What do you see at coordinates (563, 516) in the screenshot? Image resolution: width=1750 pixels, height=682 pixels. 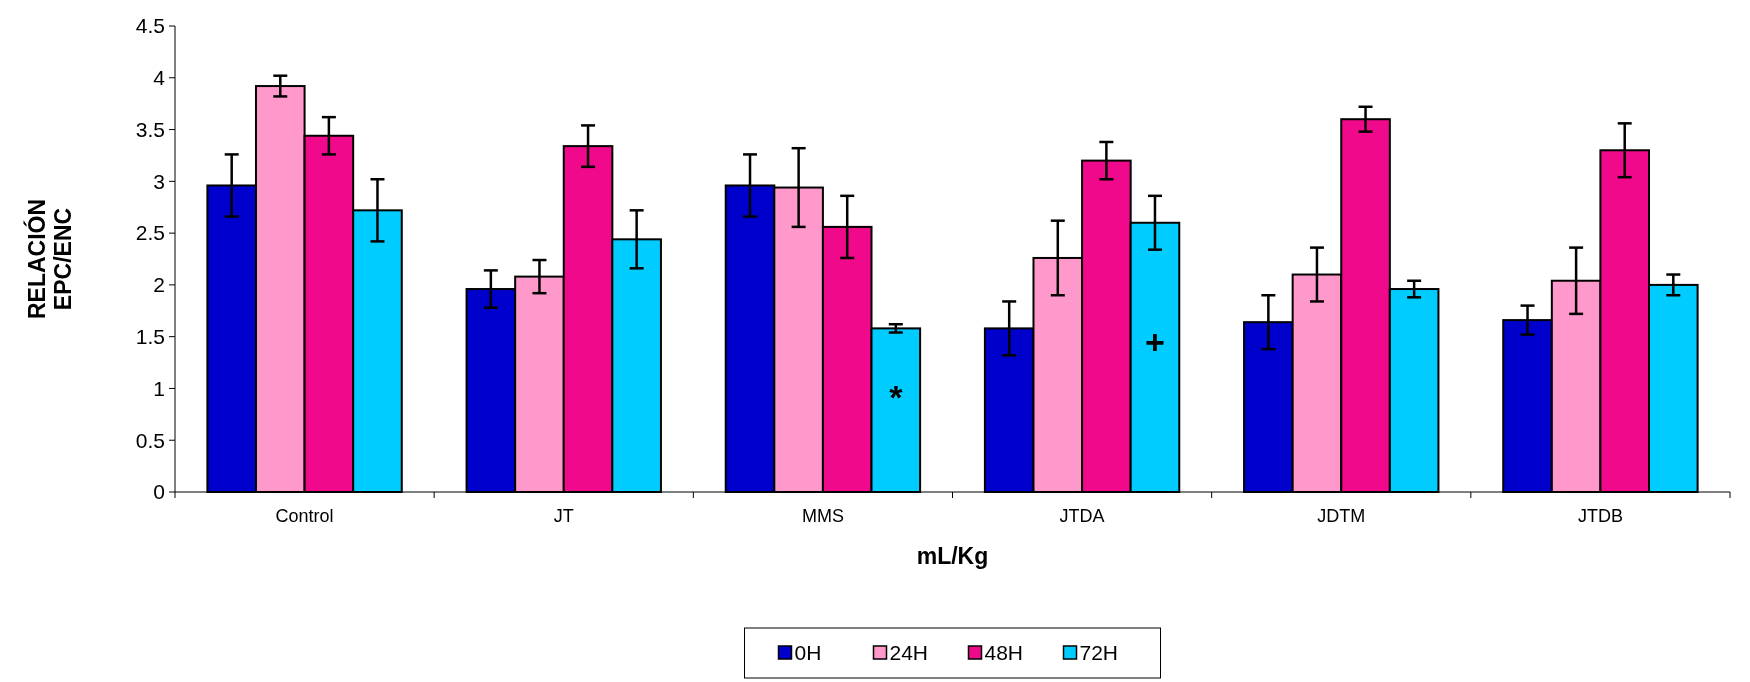 I see `x-tick-label: JT` at bounding box center [563, 516].